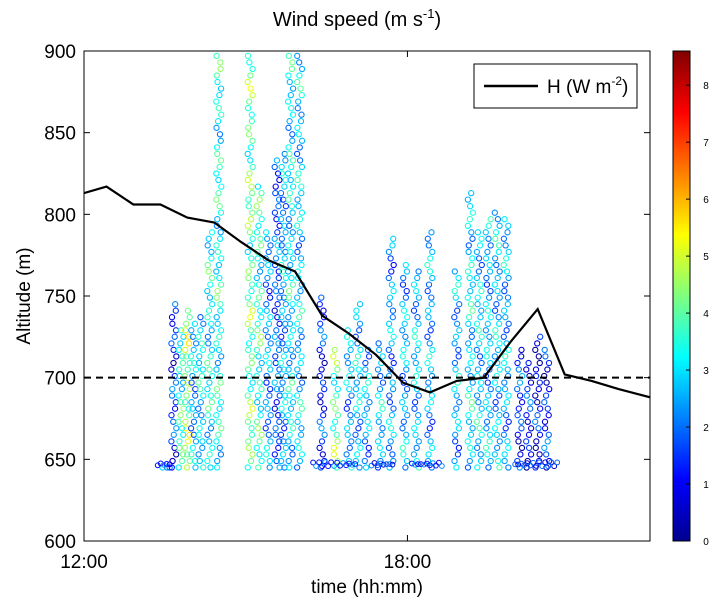  Describe the element at coordinates (367, 587) in the screenshot. I see `x-axis-label: time (hh:mm)` at that location.